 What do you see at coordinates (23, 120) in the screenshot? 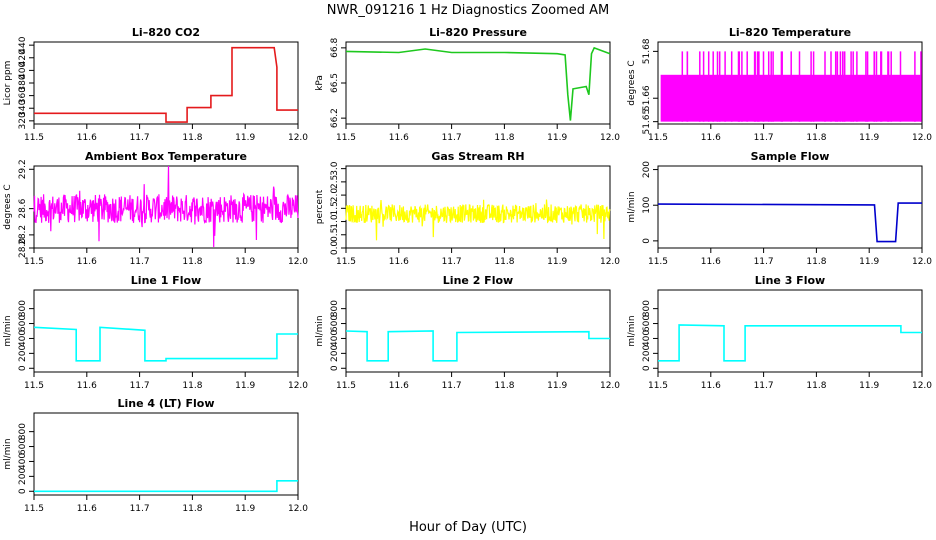
I see `y-tick-label: 320` at bounding box center [23, 120].